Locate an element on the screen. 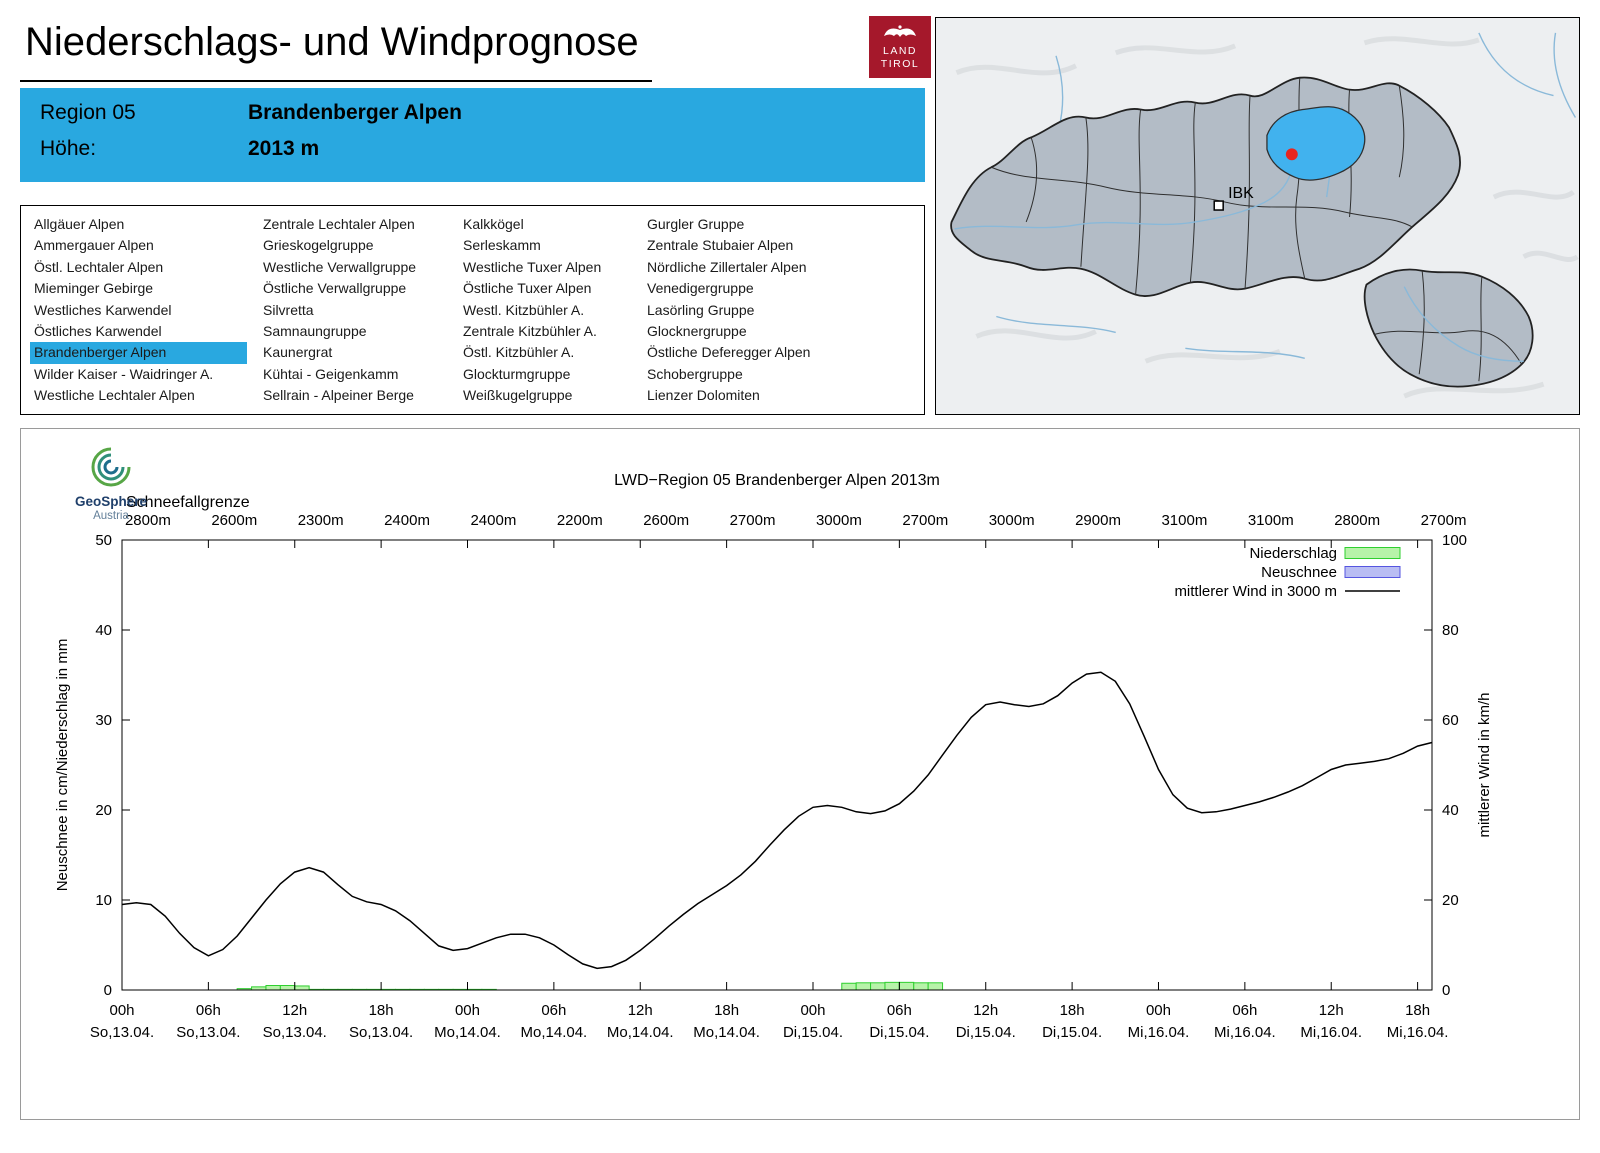 Image resolution: width=1600 pixels, height=1153 pixels. region-list-item: Westliche Lechtaler Alpen is located at coordinates (114, 395).